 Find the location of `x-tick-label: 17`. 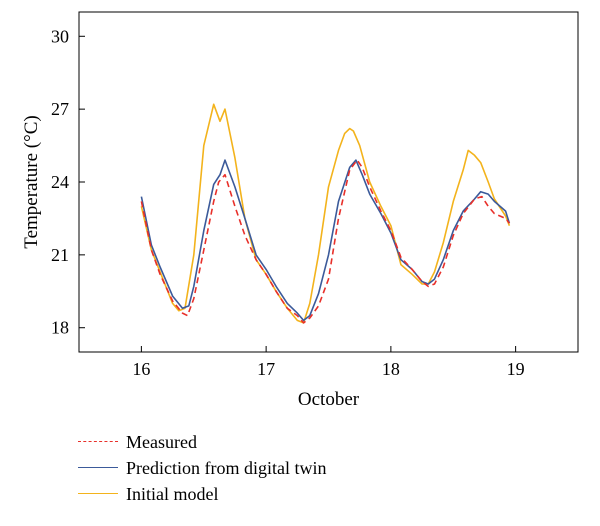

x-tick-label: 17 is located at coordinates (266, 369).